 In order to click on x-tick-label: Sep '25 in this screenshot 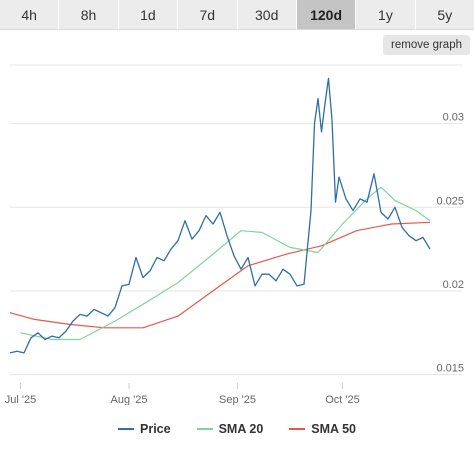, I will do `click(237, 399)`.